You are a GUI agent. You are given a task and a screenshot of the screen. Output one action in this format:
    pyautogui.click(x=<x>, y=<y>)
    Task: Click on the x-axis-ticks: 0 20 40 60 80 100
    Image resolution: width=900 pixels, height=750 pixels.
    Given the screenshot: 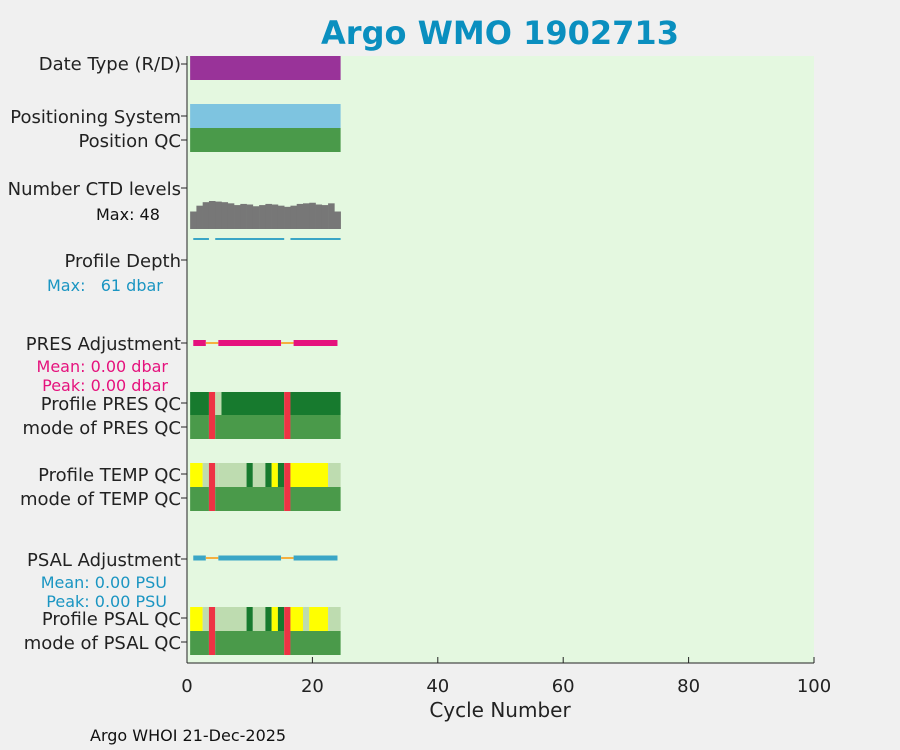 What is the action you would take?
    pyautogui.click(x=506, y=677)
    